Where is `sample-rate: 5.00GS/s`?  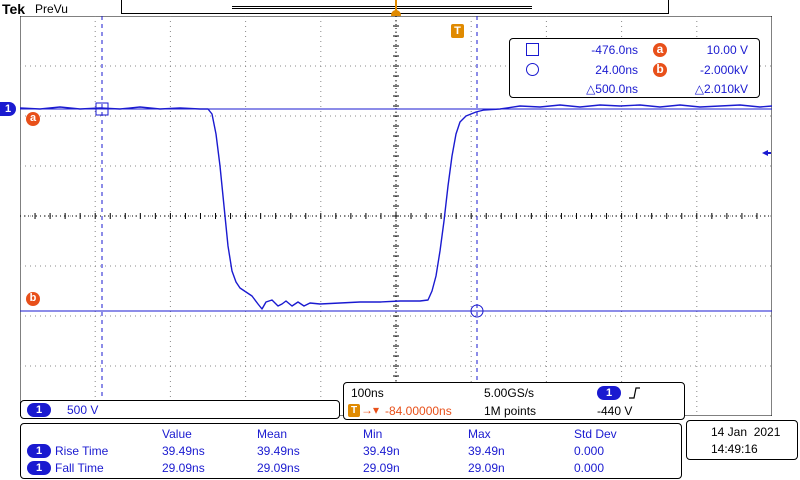 sample-rate: 5.00GS/s is located at coordinates (509, 393).